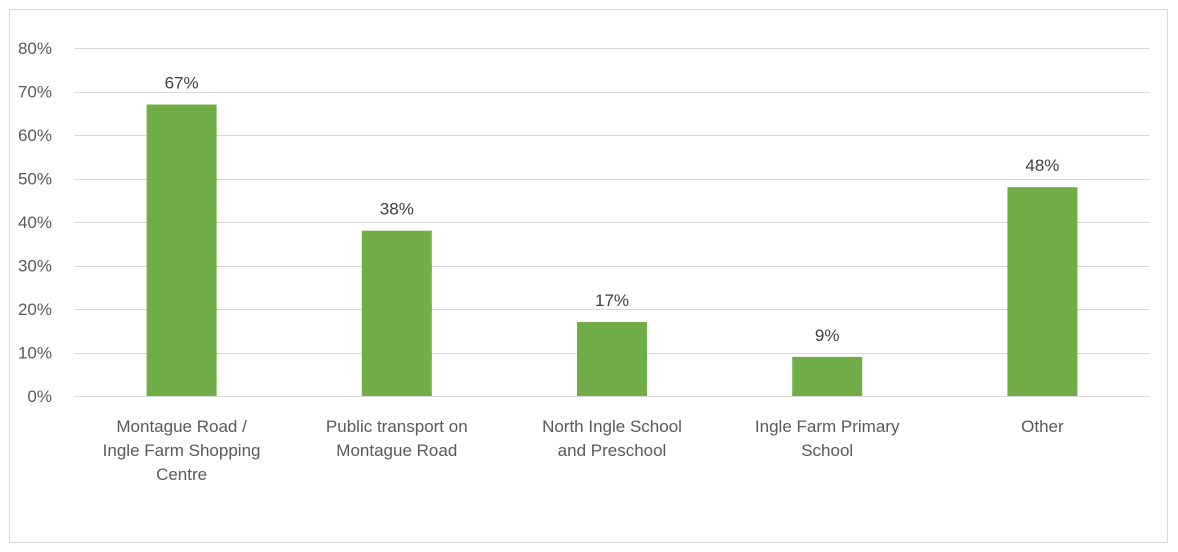 This screenshot has width=1178, height=552. Describe the element at coordinates (612, 300) in the screenshot. I see `data-label: 17%` at that location.